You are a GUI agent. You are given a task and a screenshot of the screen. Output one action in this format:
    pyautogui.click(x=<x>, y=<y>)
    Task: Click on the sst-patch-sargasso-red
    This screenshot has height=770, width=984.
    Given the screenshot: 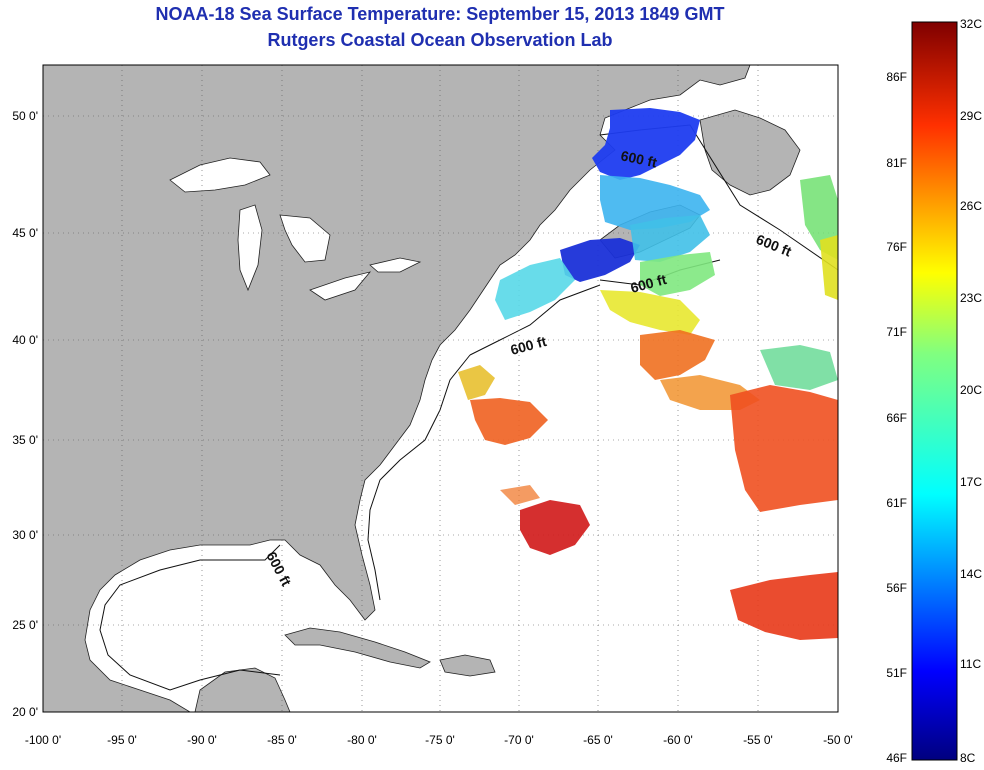 What is the action you would take?
    pyautogui.click(x=555, y=527)
    